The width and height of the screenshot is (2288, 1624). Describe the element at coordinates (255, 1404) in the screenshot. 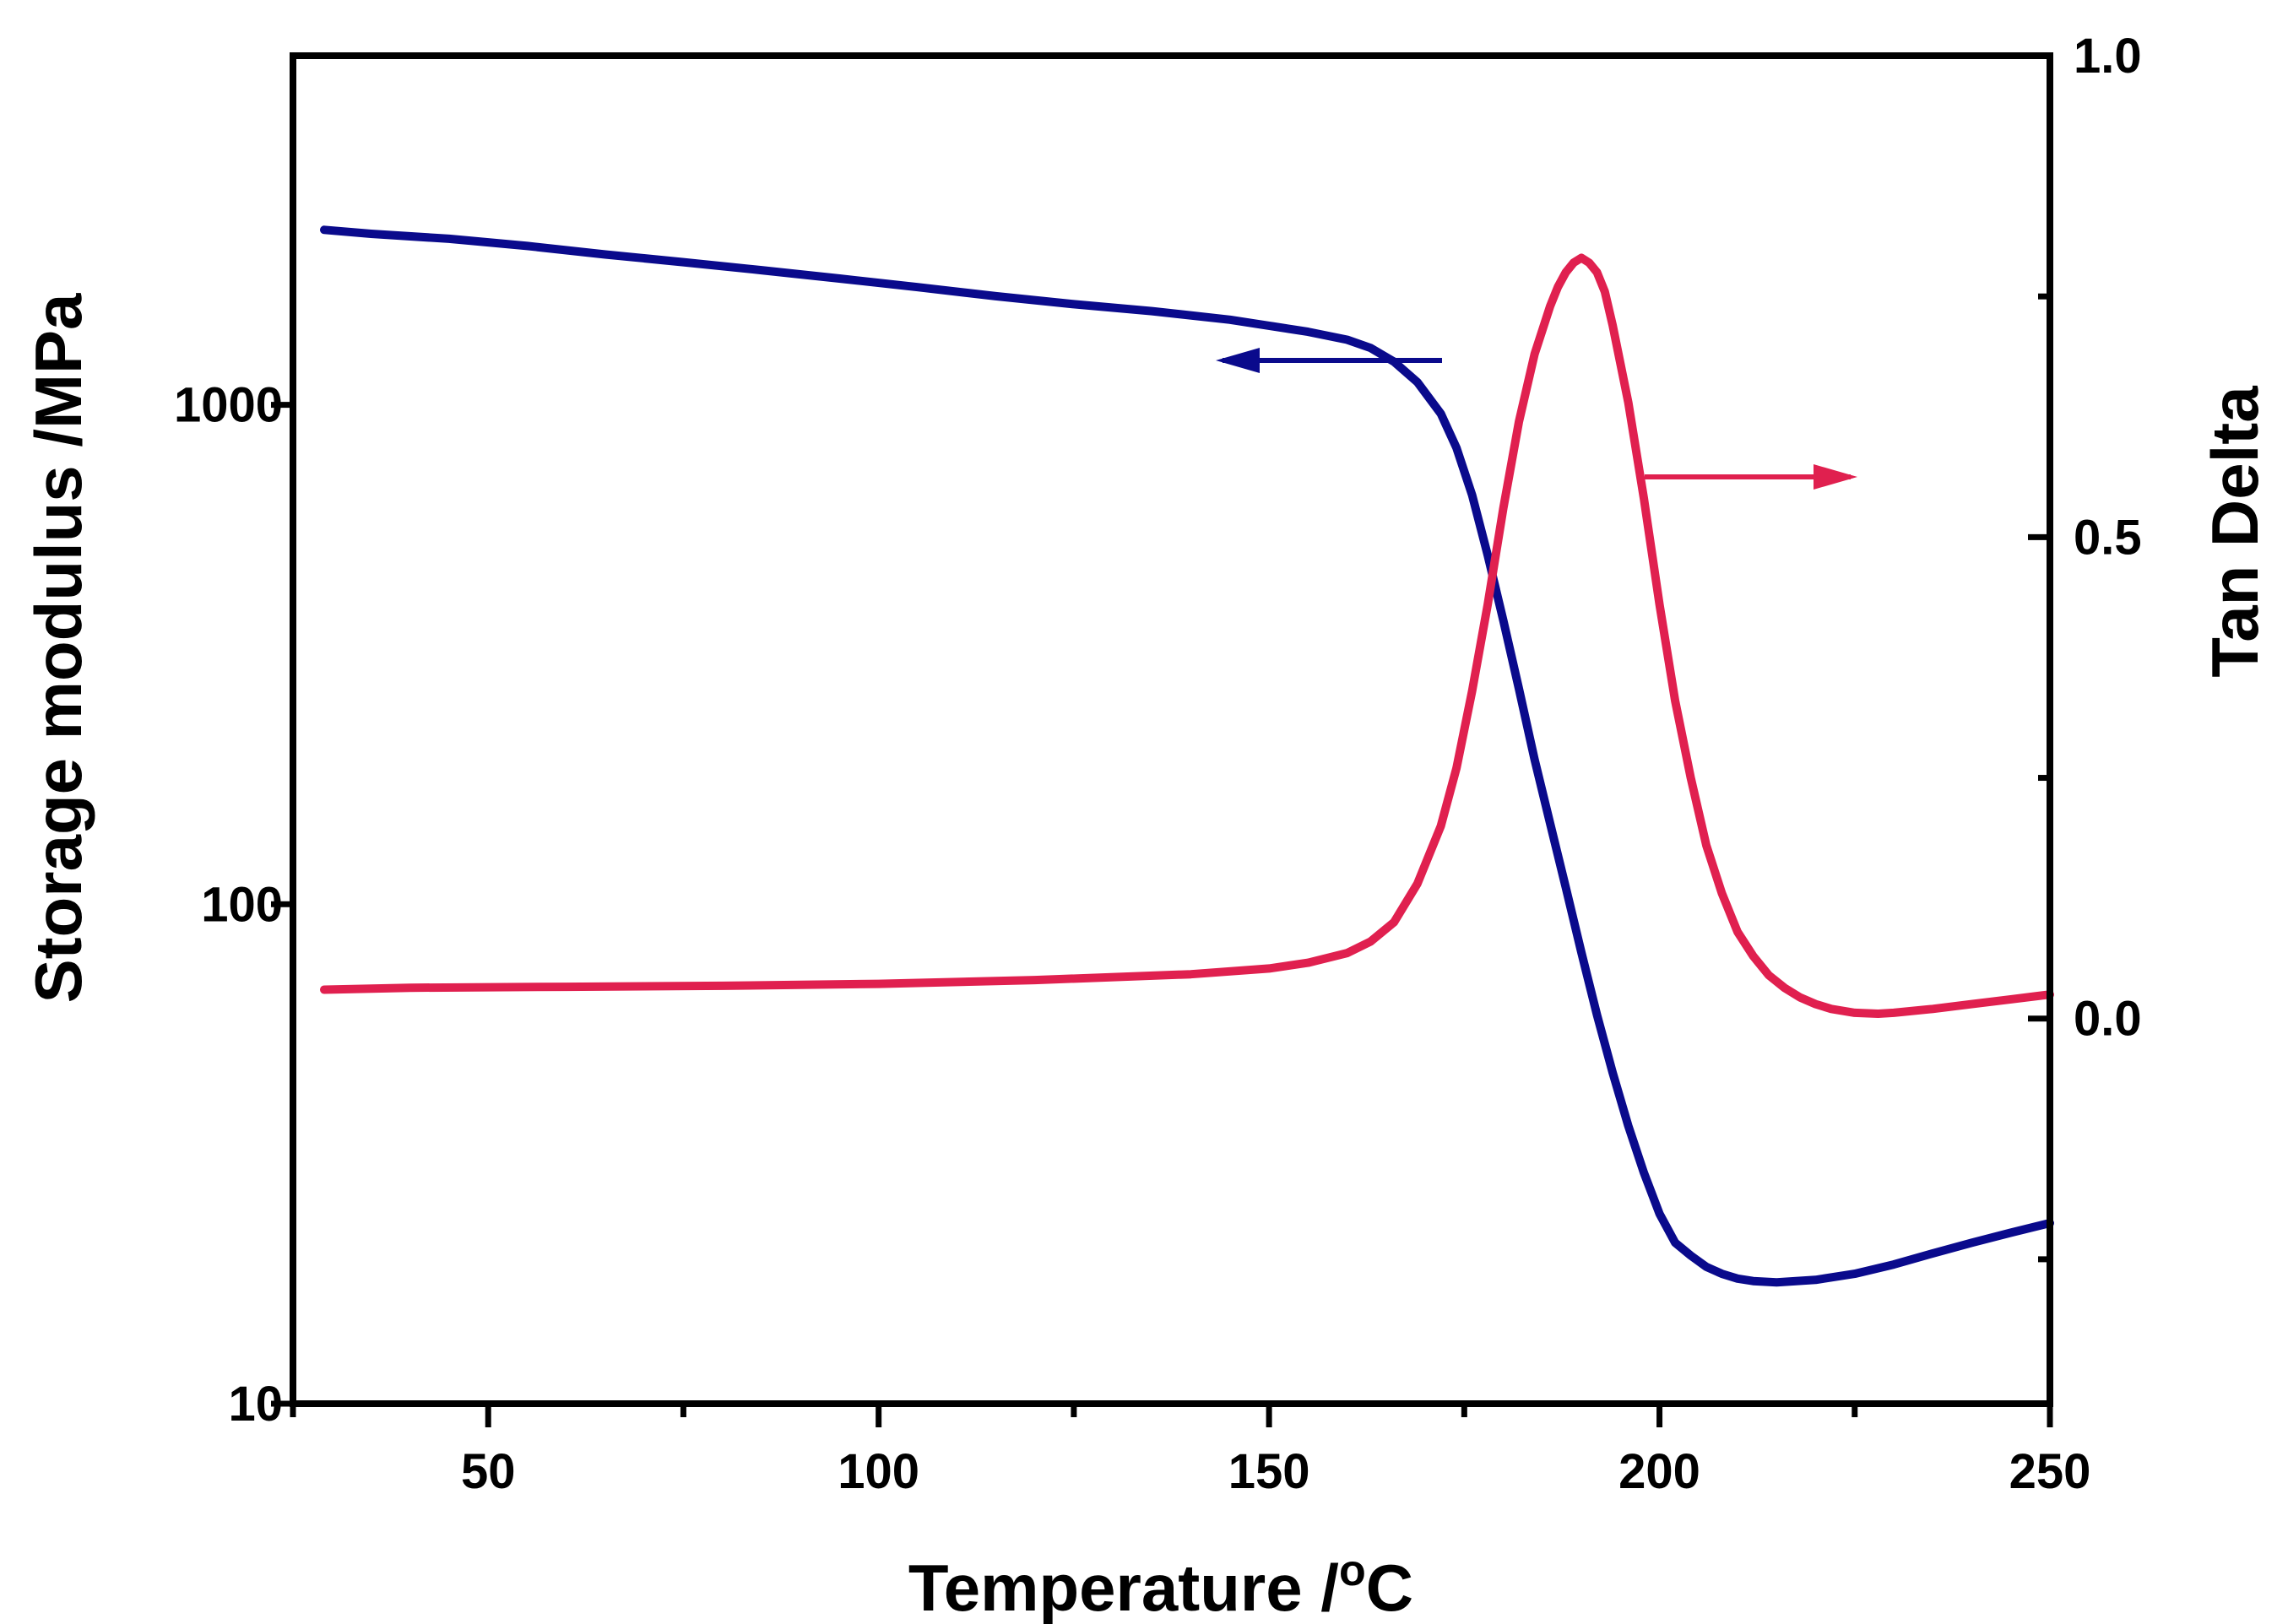

I see `y-left-tick-label: 10` at that location.